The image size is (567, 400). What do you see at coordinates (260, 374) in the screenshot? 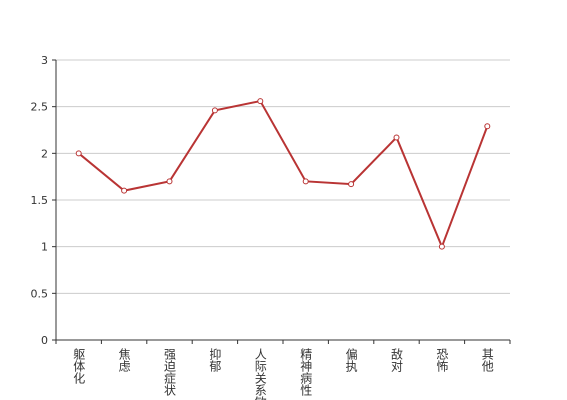
I see `x-tick-label: 人际关系敏感` at bounding box center [260, 374].